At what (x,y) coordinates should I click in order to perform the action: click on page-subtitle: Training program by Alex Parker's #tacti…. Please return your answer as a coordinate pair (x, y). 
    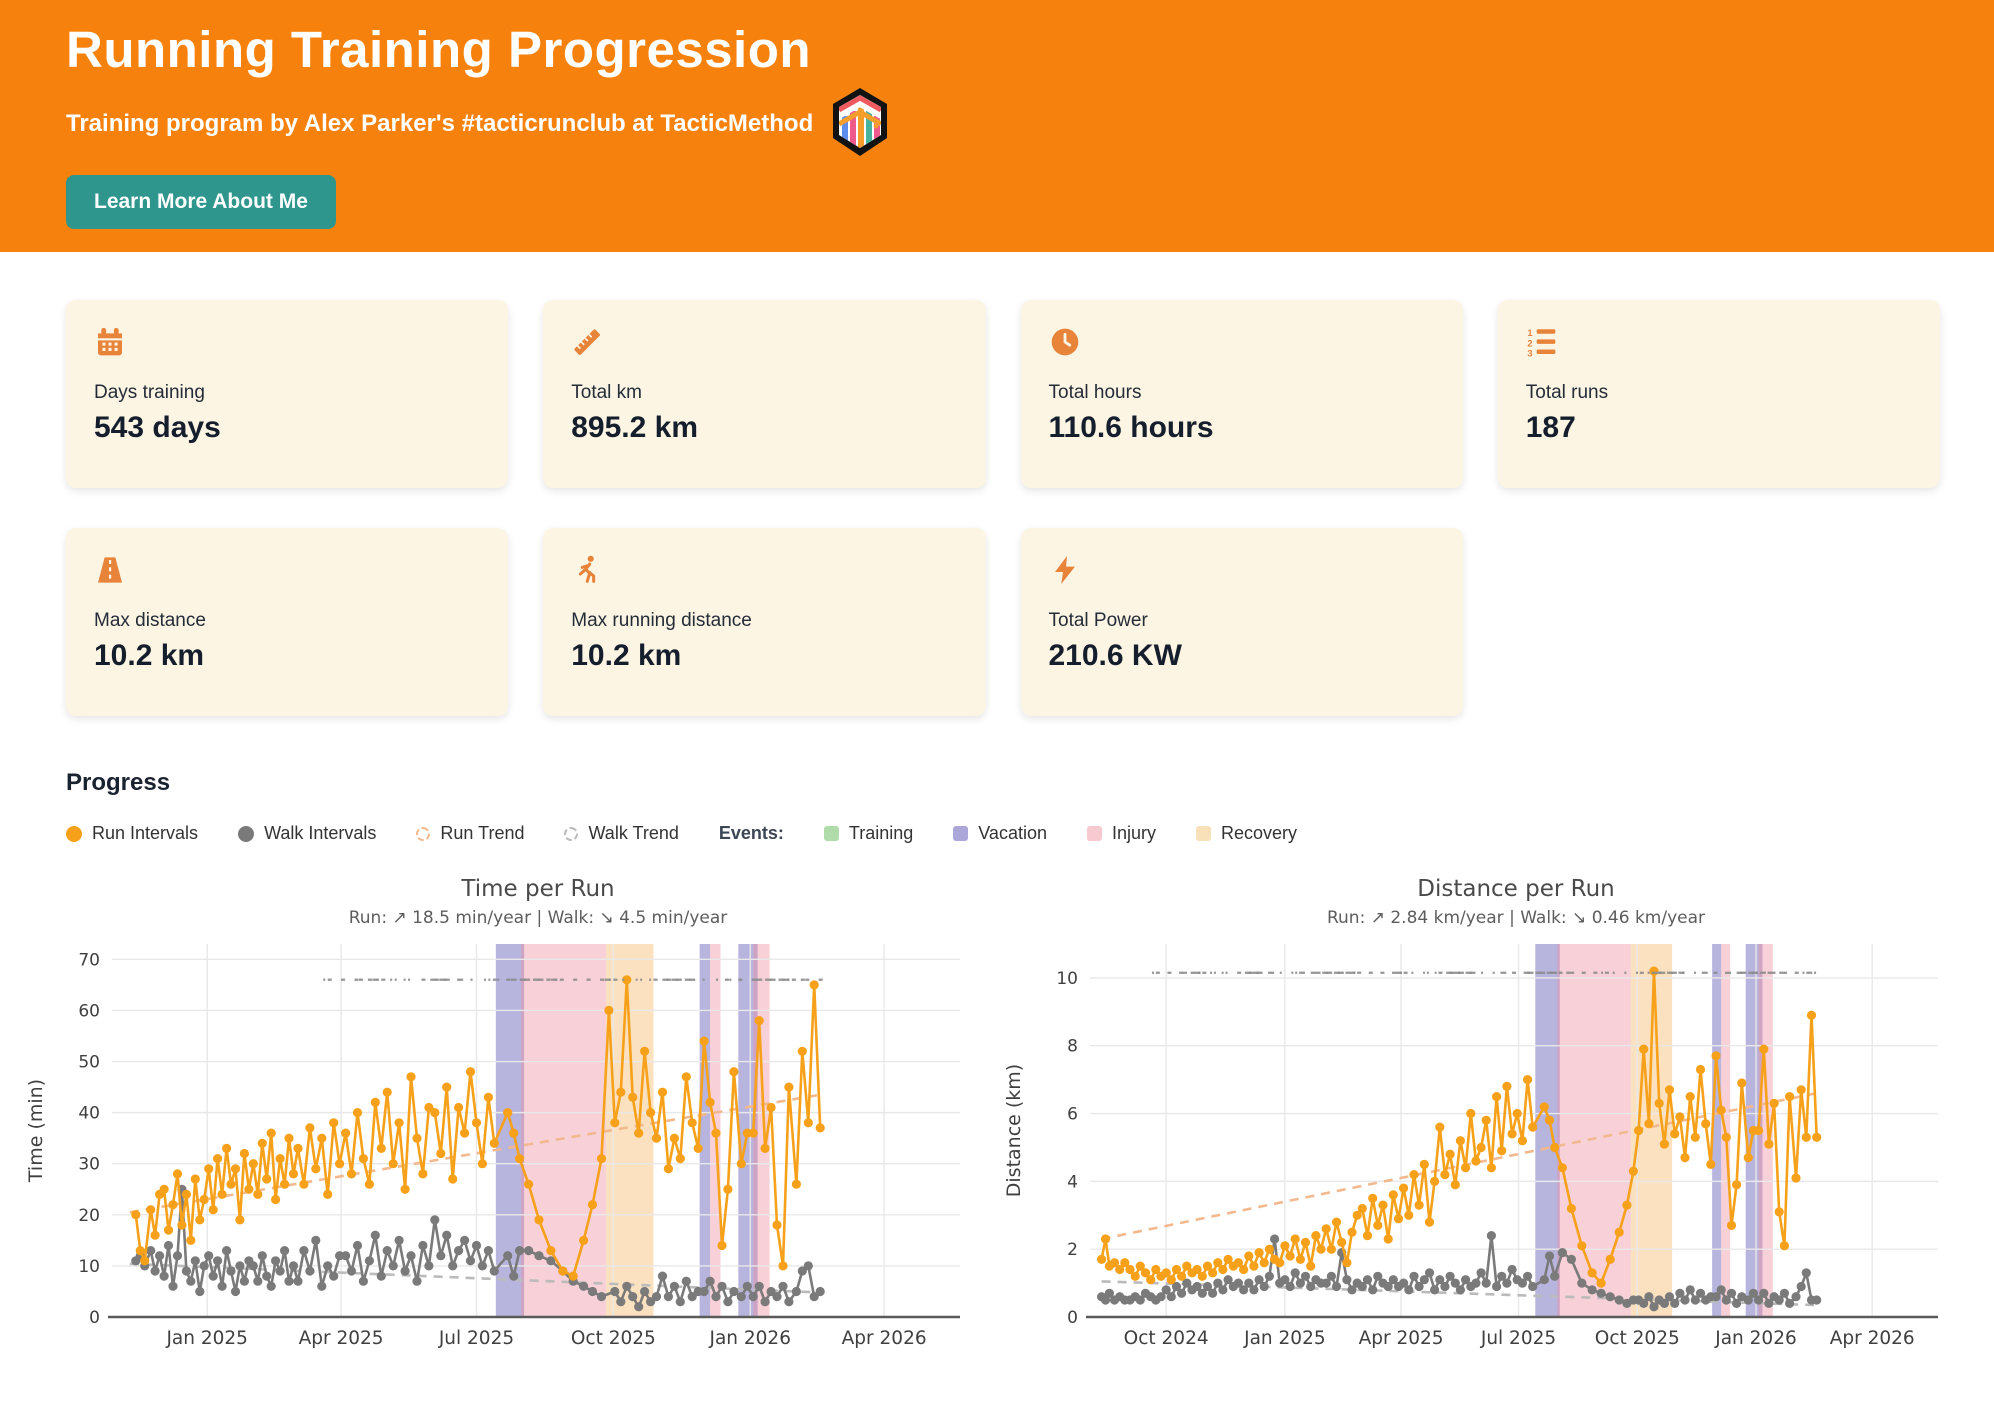
    Looking at the image, I should click on (440, 123).